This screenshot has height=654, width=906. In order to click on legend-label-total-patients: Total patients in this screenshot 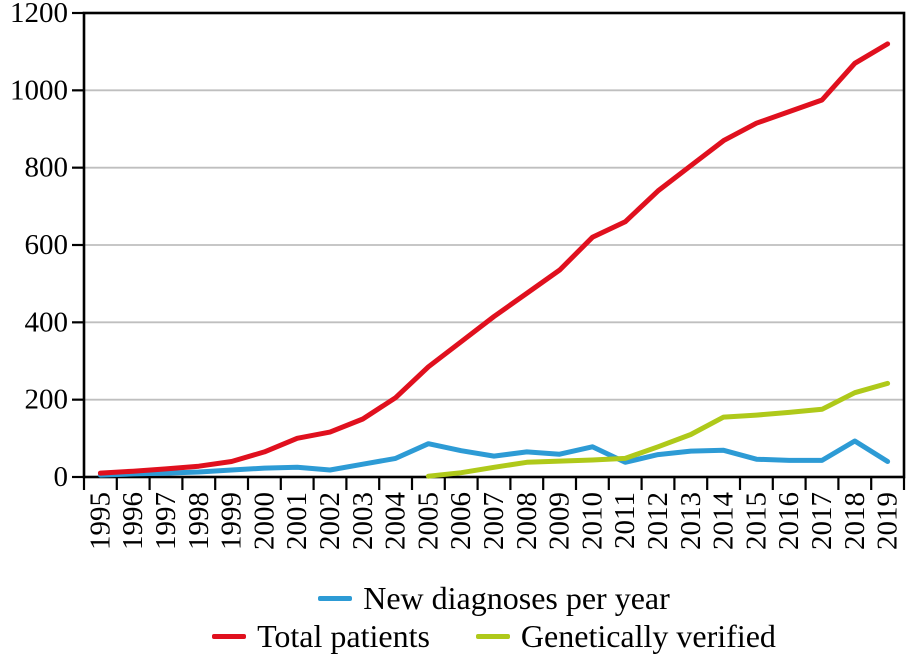, I will do `click(343, 636)`.